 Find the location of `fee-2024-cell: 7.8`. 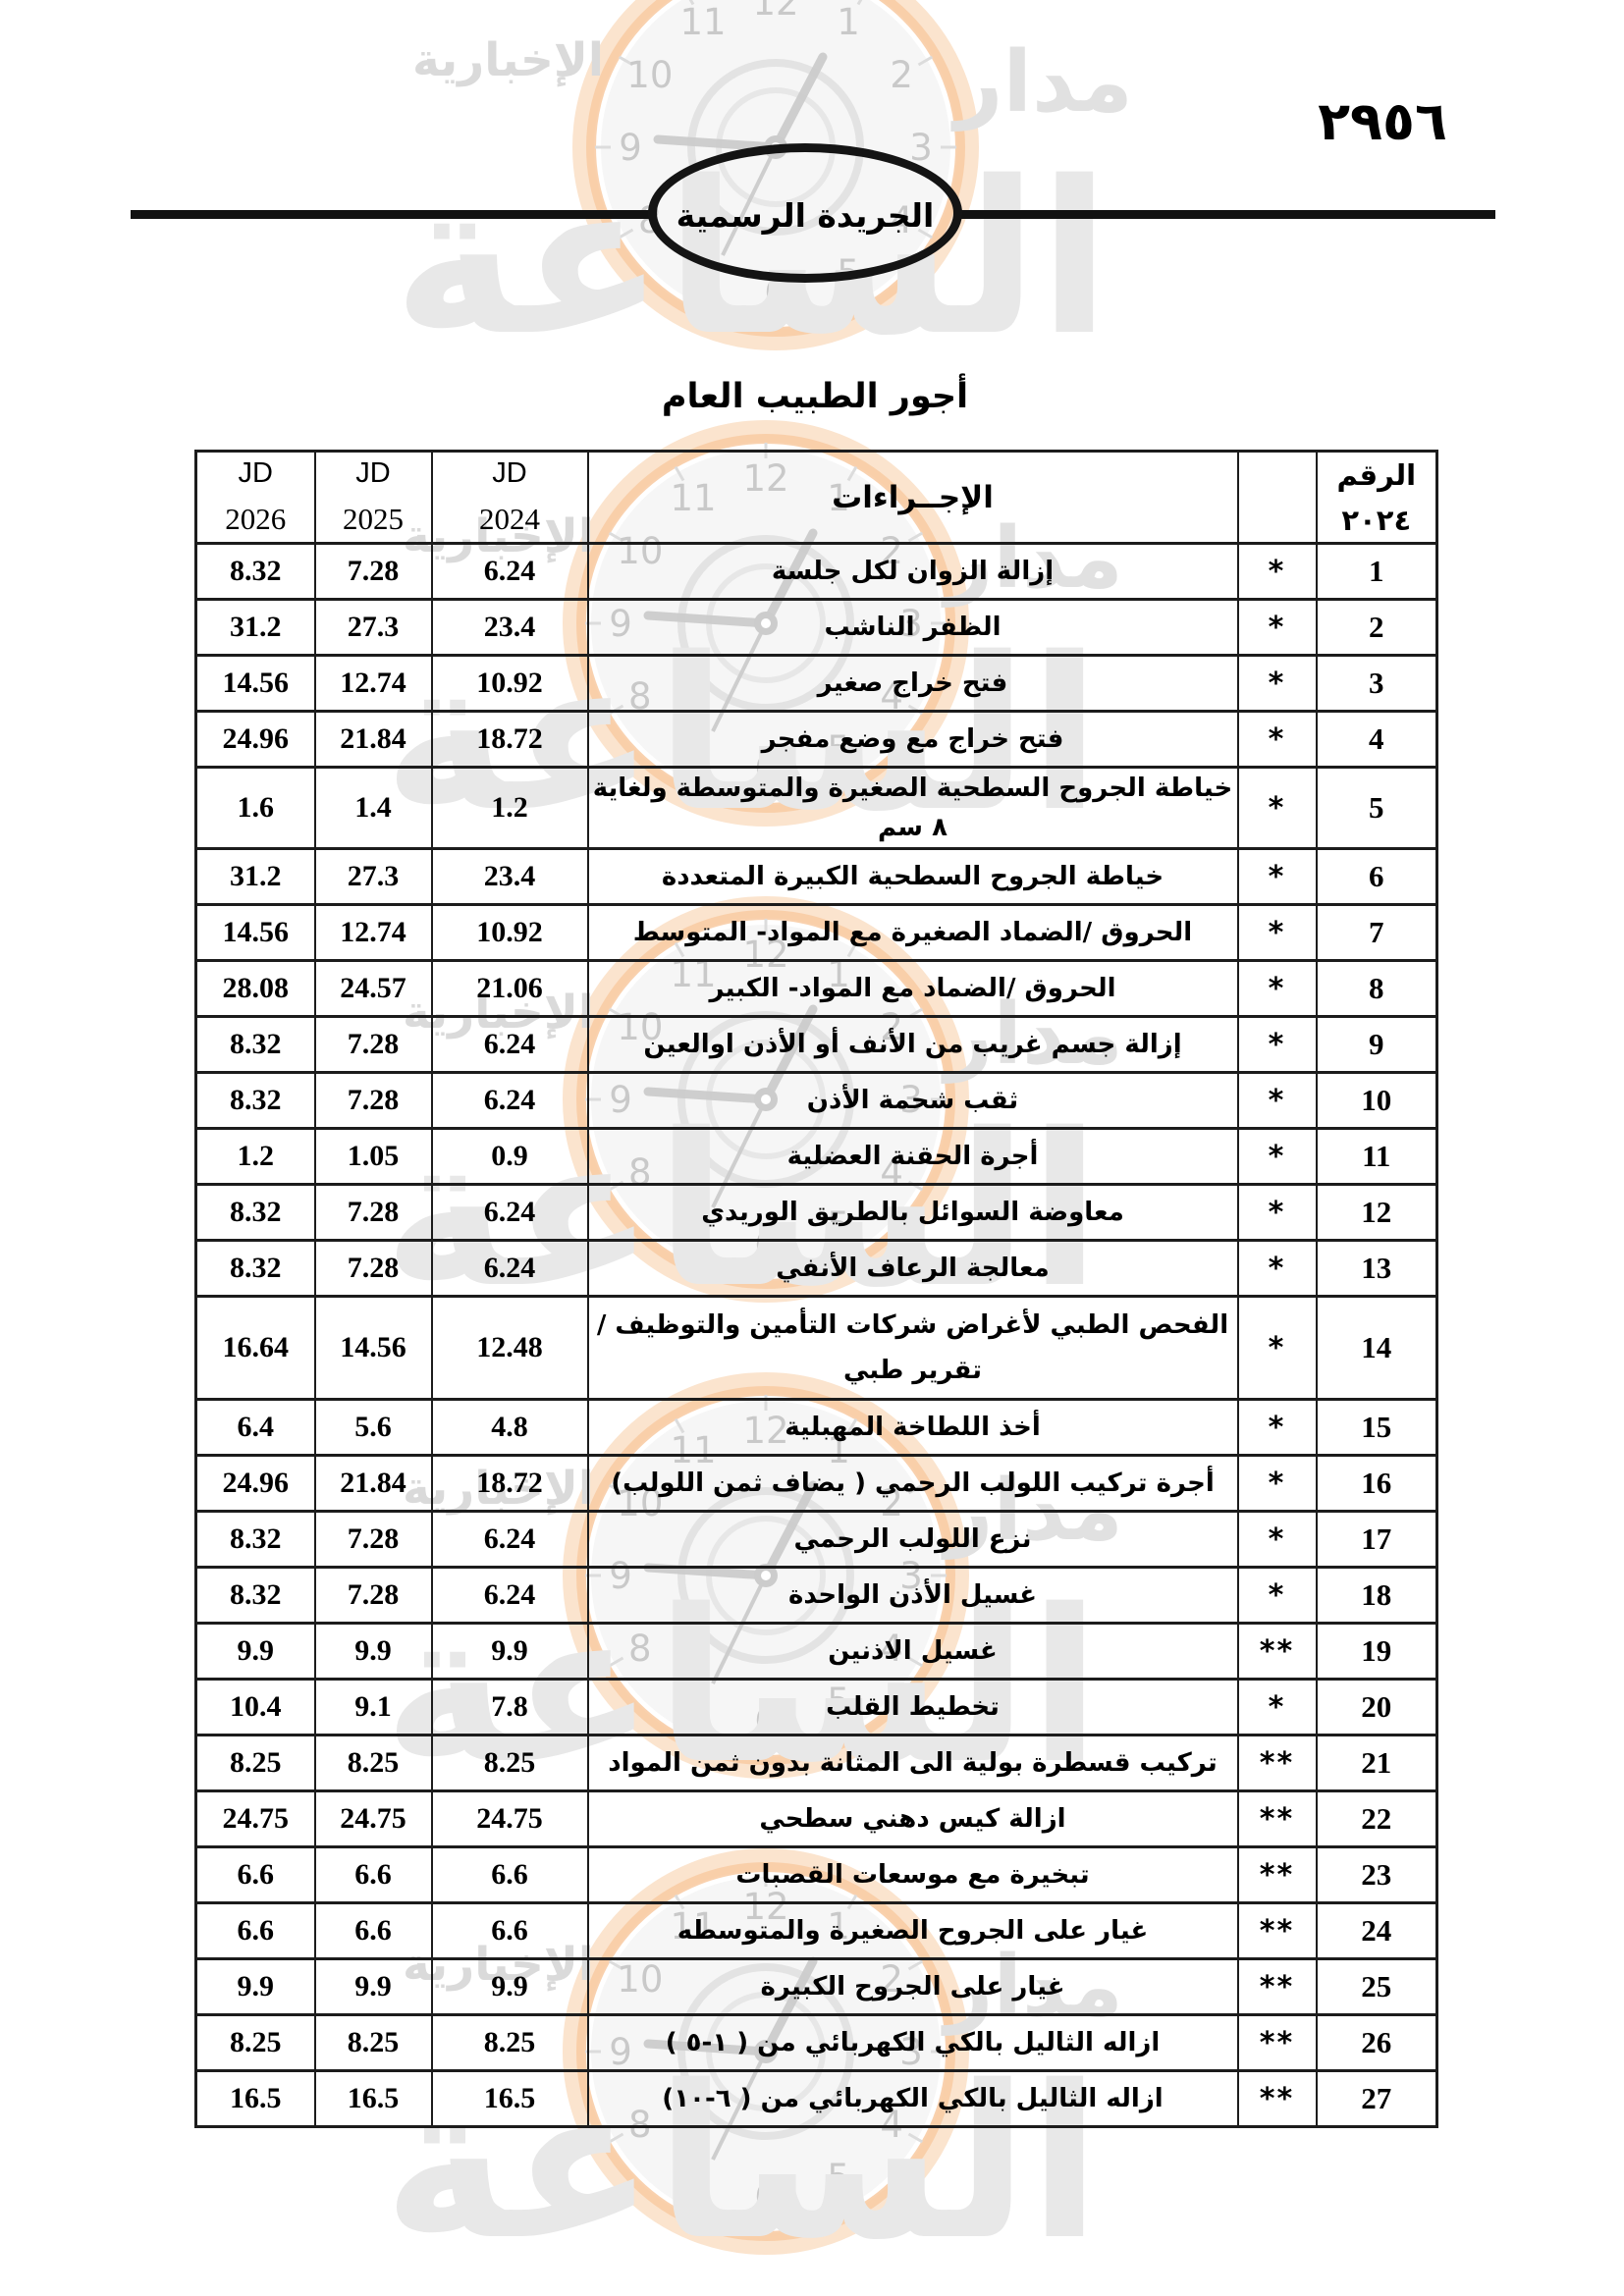

fee-2024-cell: 7.8 is located at coordinates (509, 1707).